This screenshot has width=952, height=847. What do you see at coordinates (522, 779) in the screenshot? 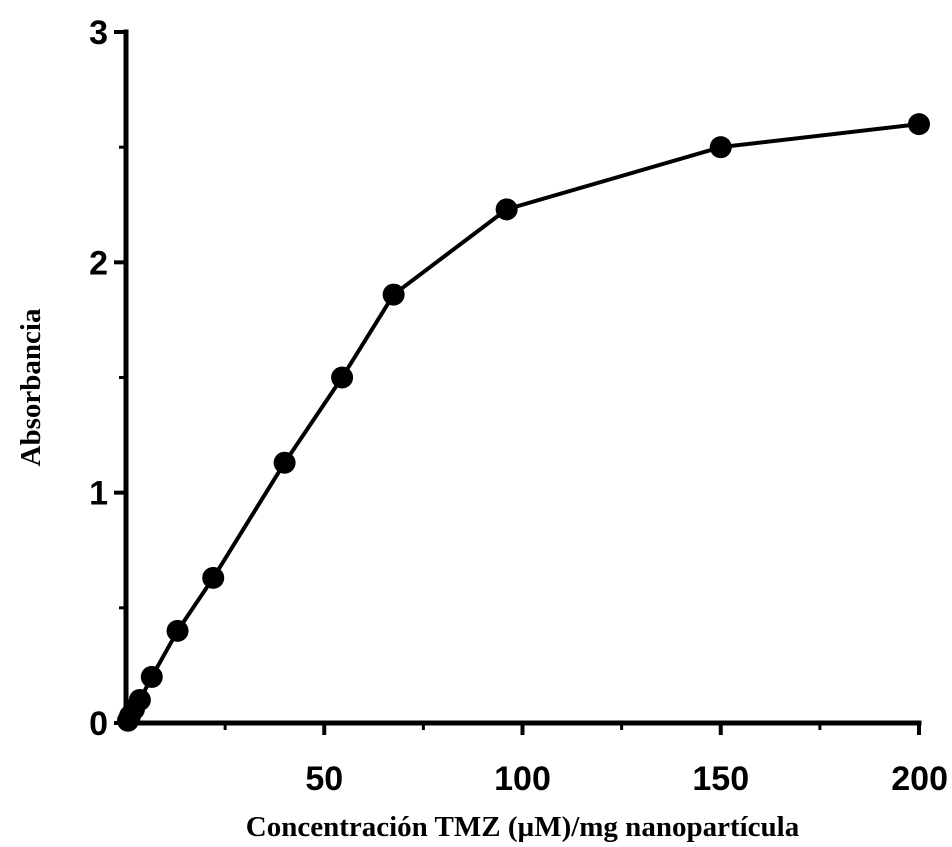
I see `x-tick-label: 100` at bounding box center [522, 779].